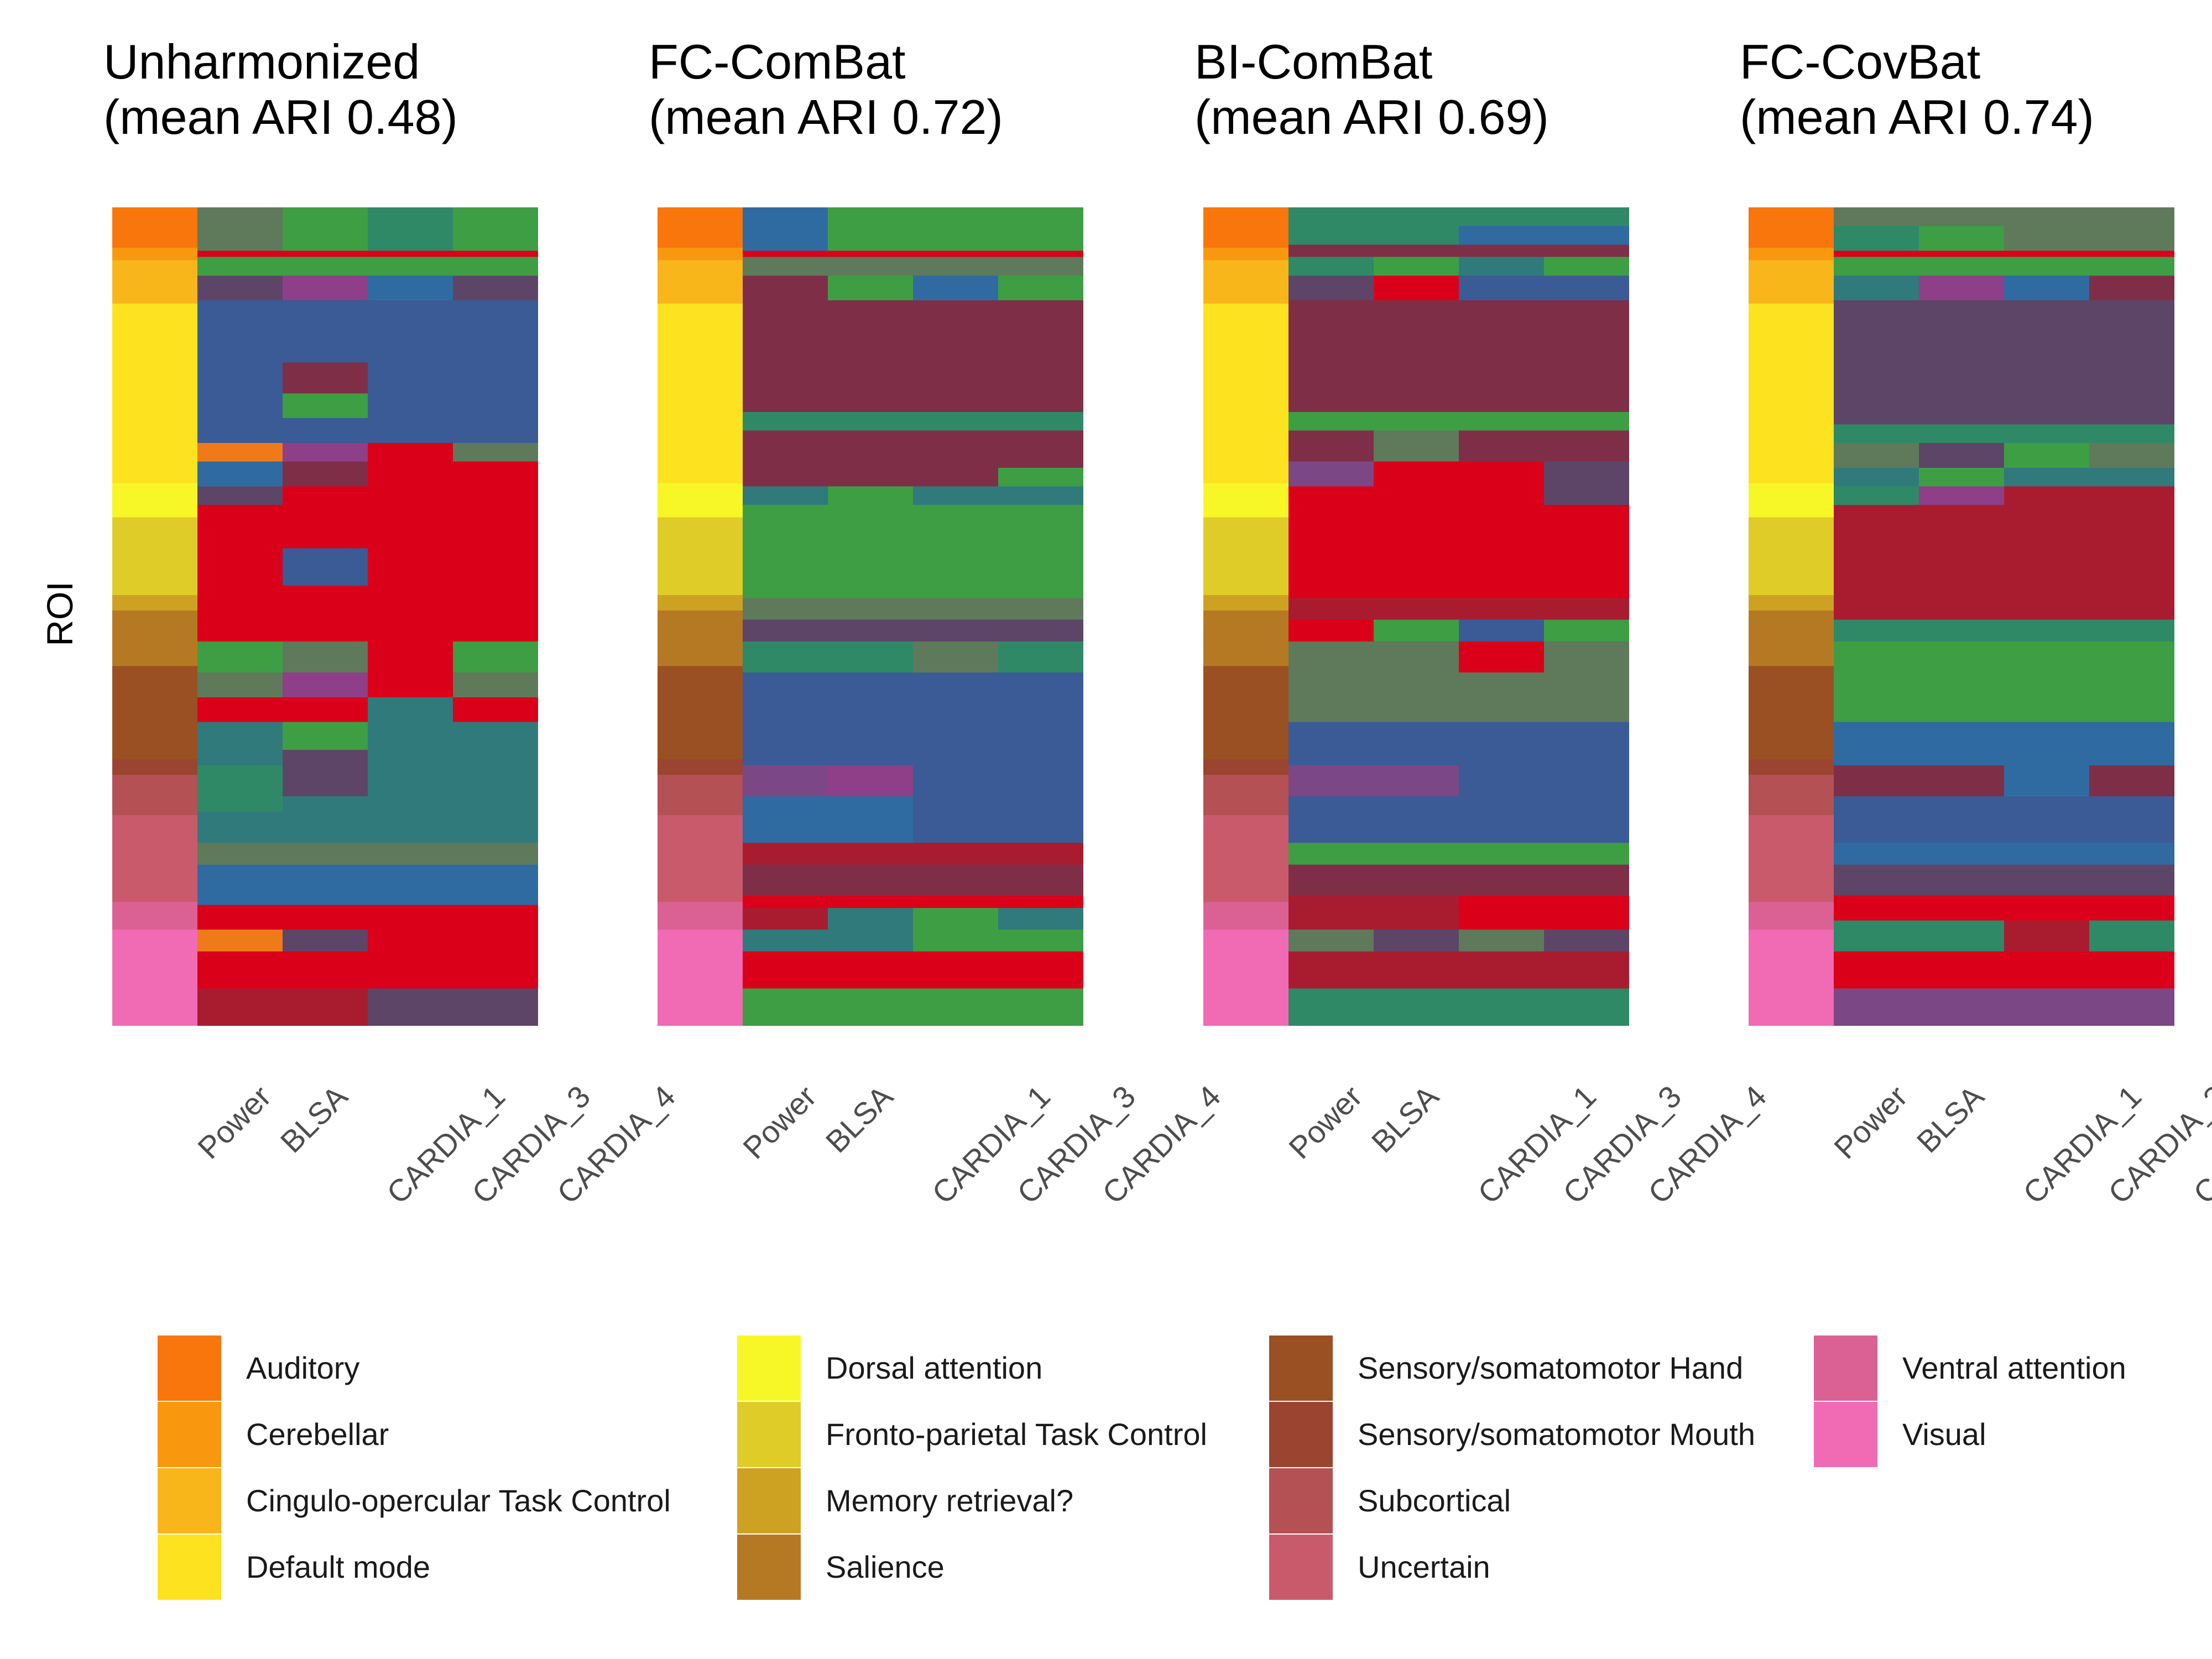  Describe the element at coordinates (1917, 117) in the screenshot. I see `panel-title-line: (mean ARI 0.74)` at that location.